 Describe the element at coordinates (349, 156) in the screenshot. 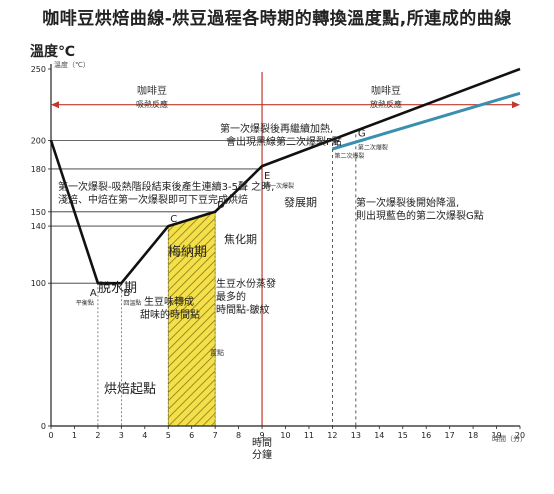

I see `point-note-f: 第二次爆裂` at that location.